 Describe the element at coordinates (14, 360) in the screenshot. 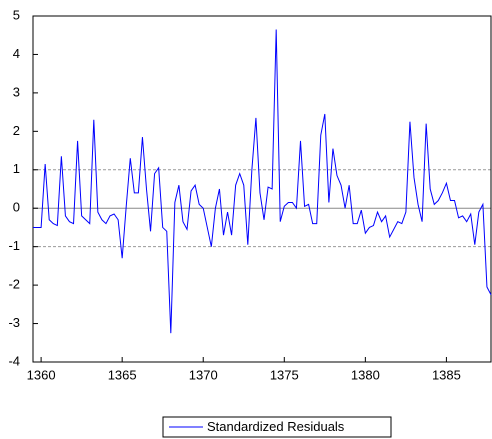

I see `y-tick-label: -4` at that location.